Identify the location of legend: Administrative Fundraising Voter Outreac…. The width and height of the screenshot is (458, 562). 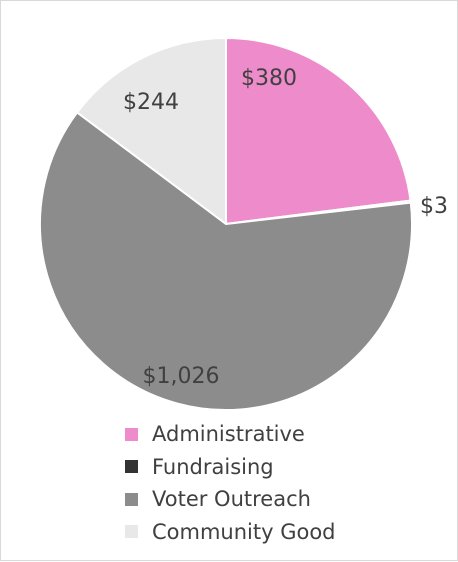
(230, 483).